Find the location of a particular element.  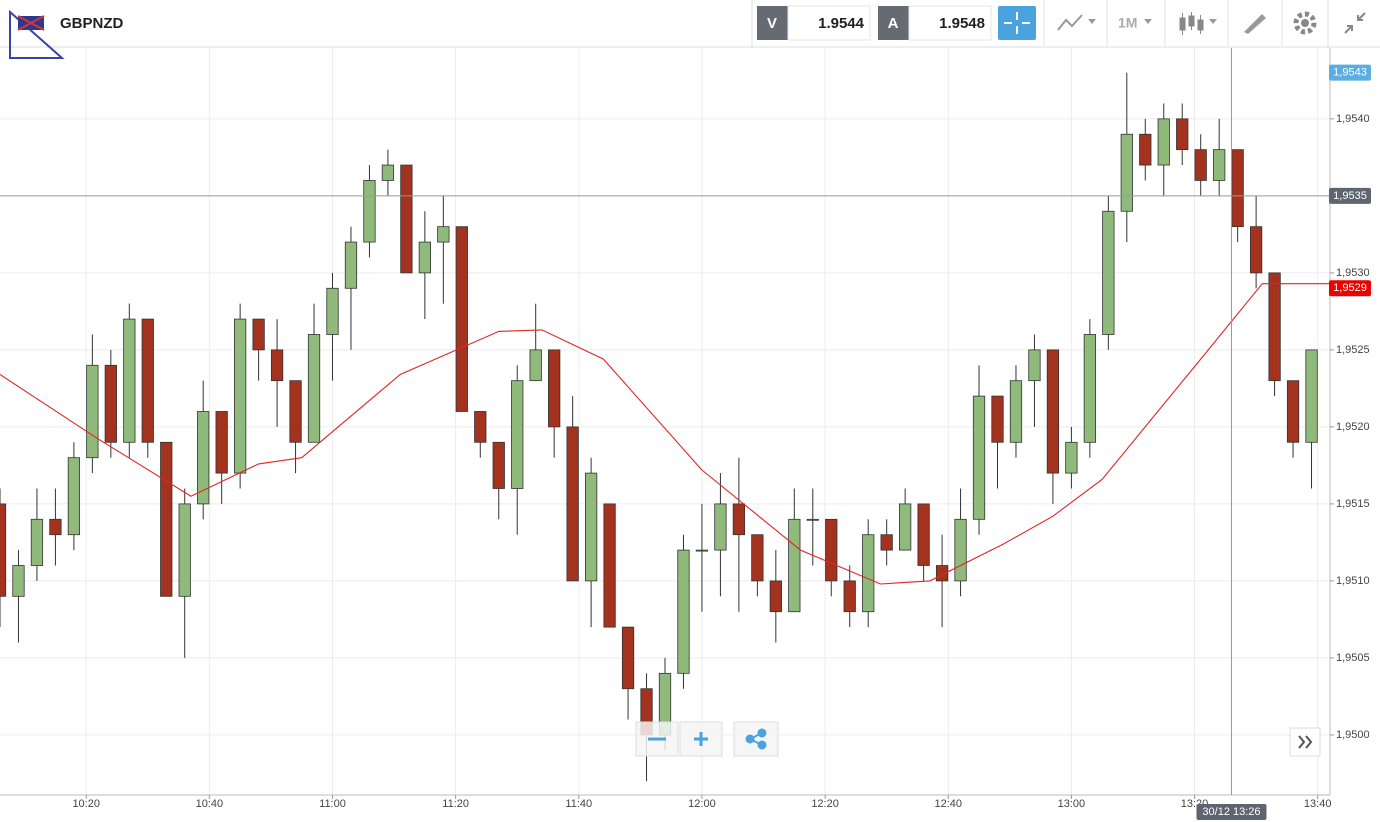

crosshair-button is located at coordinates (1017, 23).